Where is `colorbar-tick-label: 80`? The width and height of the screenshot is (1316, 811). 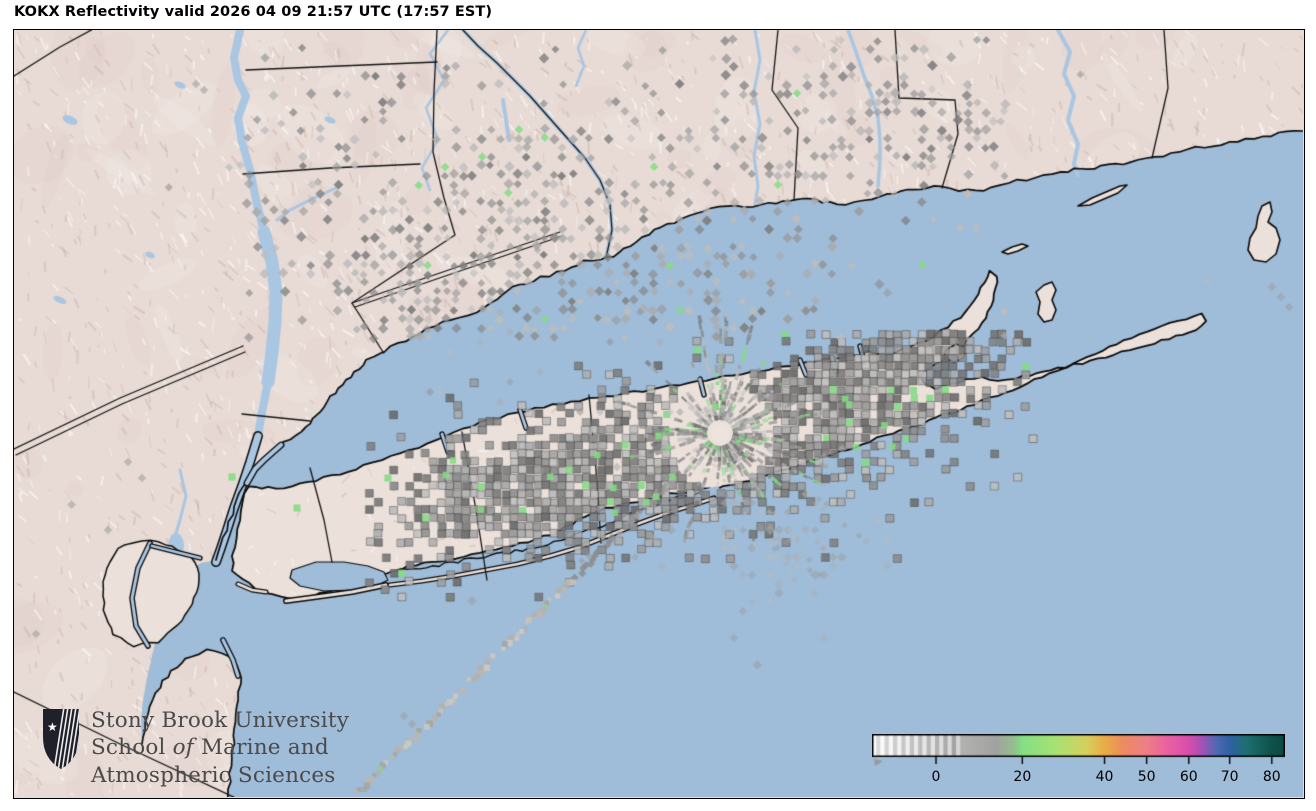
colorbar-tick-label: 80 is located at coordinates (1271, 777).